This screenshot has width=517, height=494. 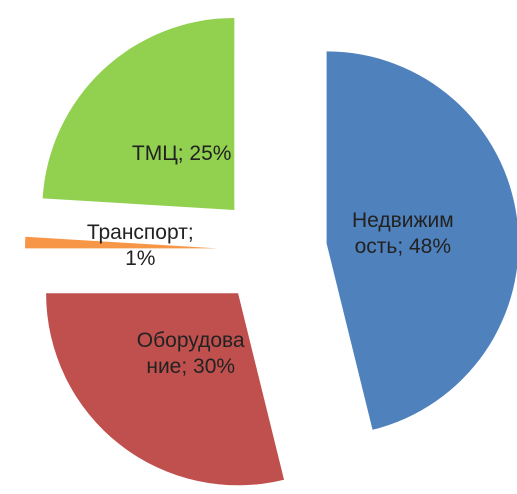 I want to click on data-label: Оборудование; 30%, so click(x=190, y=353).